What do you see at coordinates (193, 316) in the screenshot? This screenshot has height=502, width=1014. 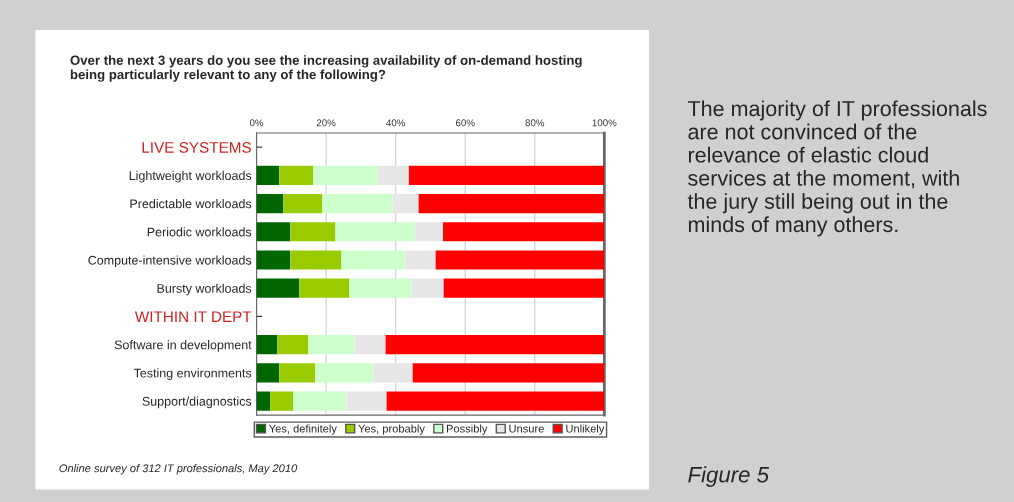 I see `y-tick-label: WITHIN IT DEPT` at bounding box center [193, 316].